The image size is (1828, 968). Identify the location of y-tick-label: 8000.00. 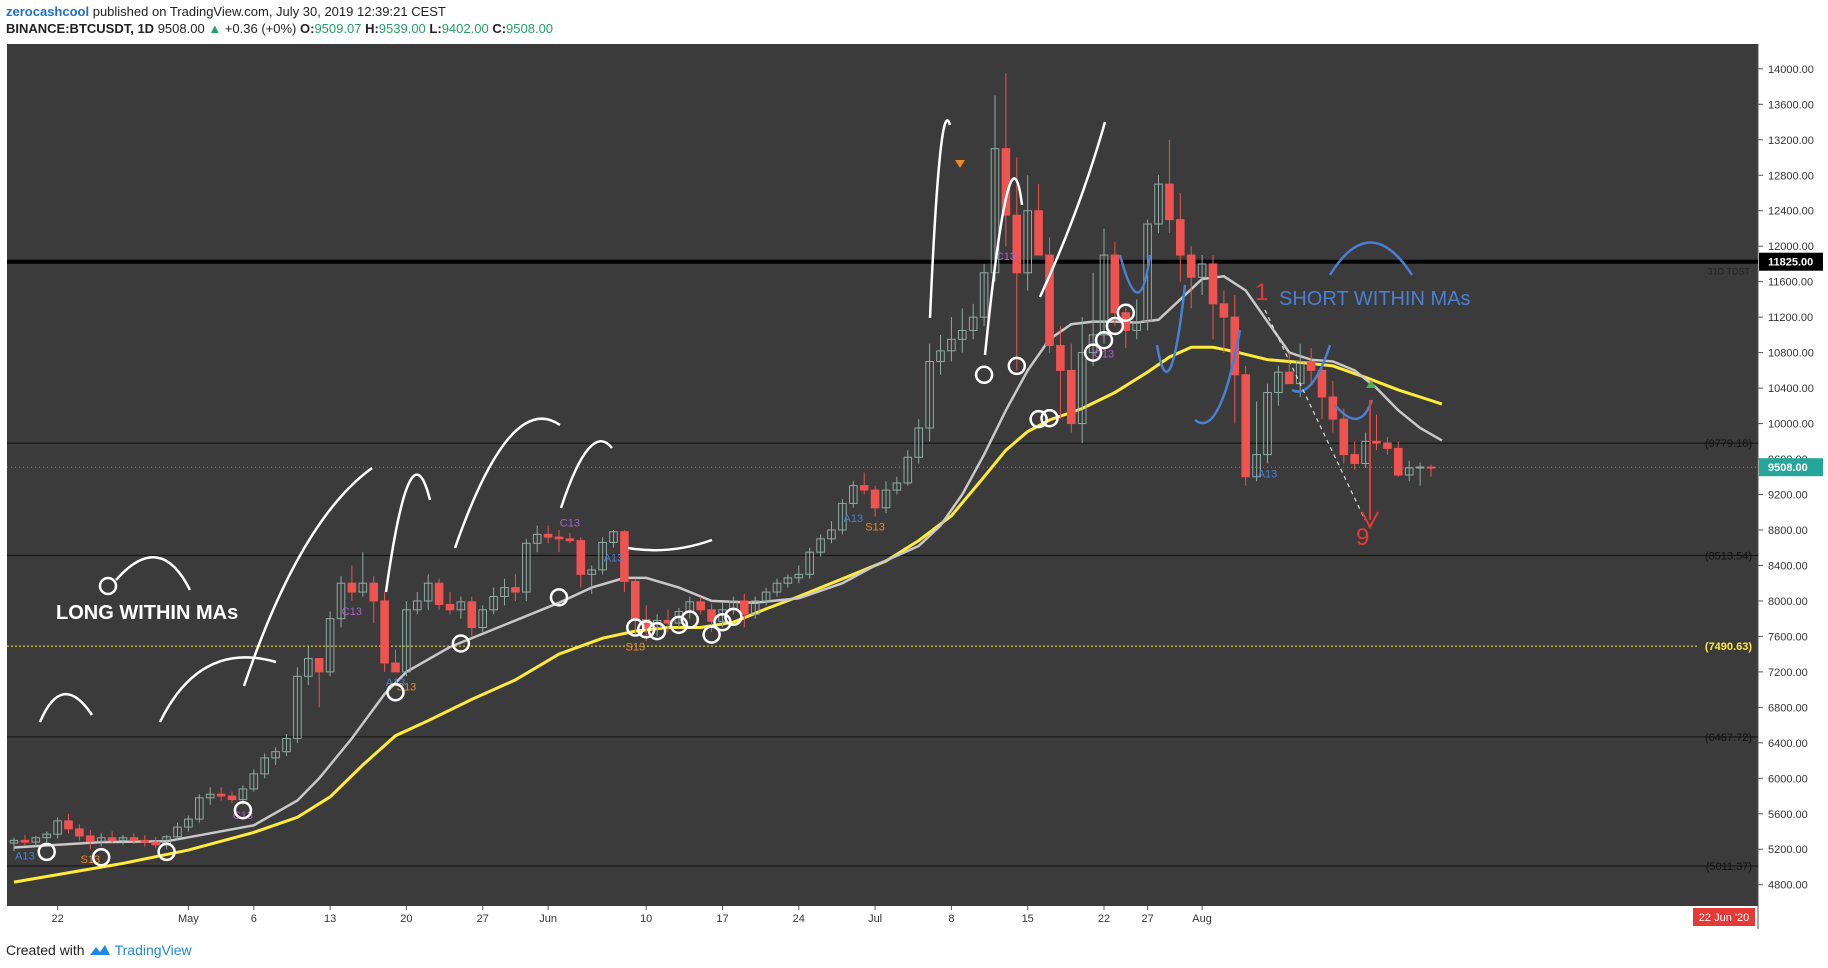
(1788, 602).